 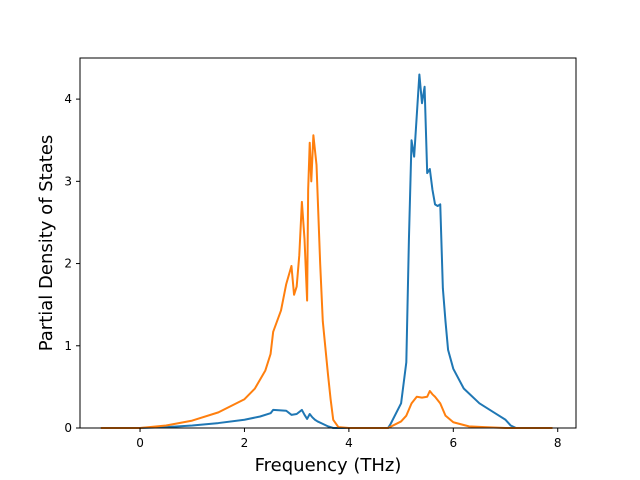 What do you see at coordinates (558, 443) in the screenshot?
I see `x-tick-label: 8` at bounding box center [558, 443].